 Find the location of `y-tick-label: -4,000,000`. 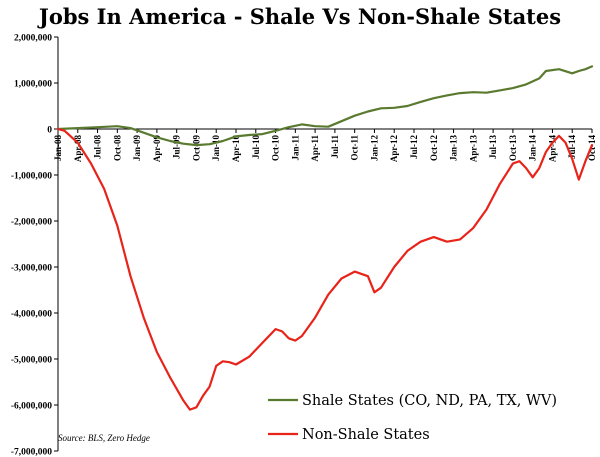

y-tick-label: -4,000,000 is located at coordinates (31, 315).